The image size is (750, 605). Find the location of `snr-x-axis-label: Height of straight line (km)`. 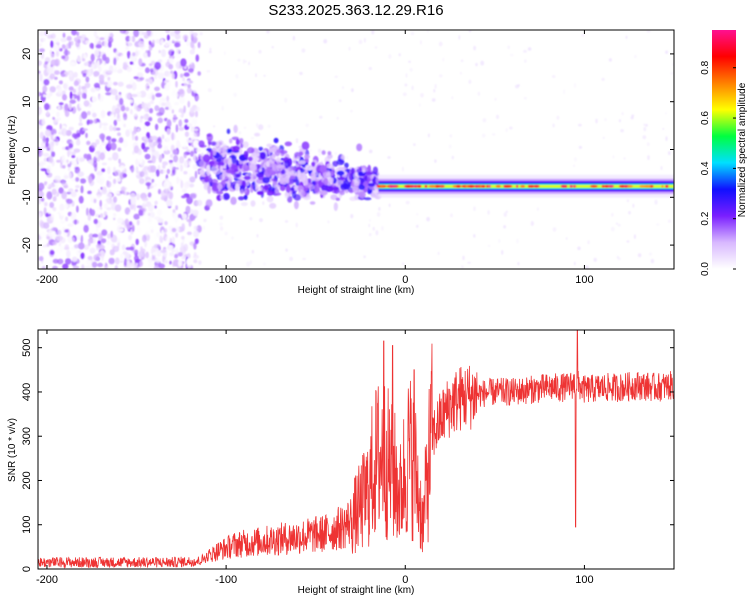

snr-x-axis-label: Height of straight line (km) is located at coordinates (356, 590).